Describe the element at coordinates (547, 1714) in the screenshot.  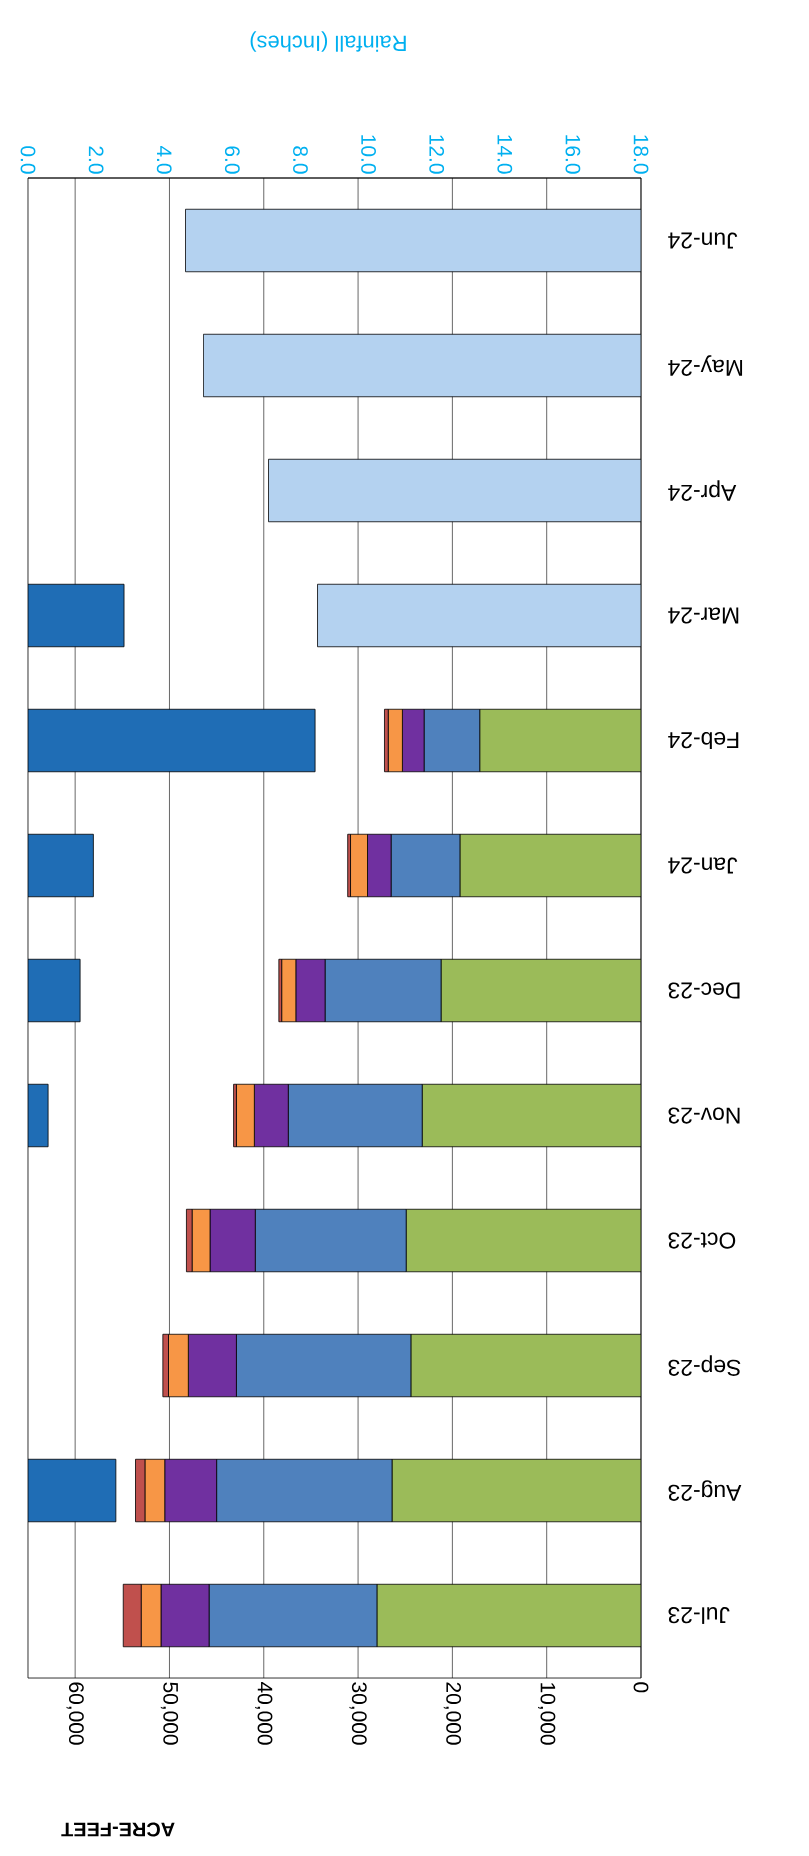
I see `x-tick-label: 10,000` at that location.